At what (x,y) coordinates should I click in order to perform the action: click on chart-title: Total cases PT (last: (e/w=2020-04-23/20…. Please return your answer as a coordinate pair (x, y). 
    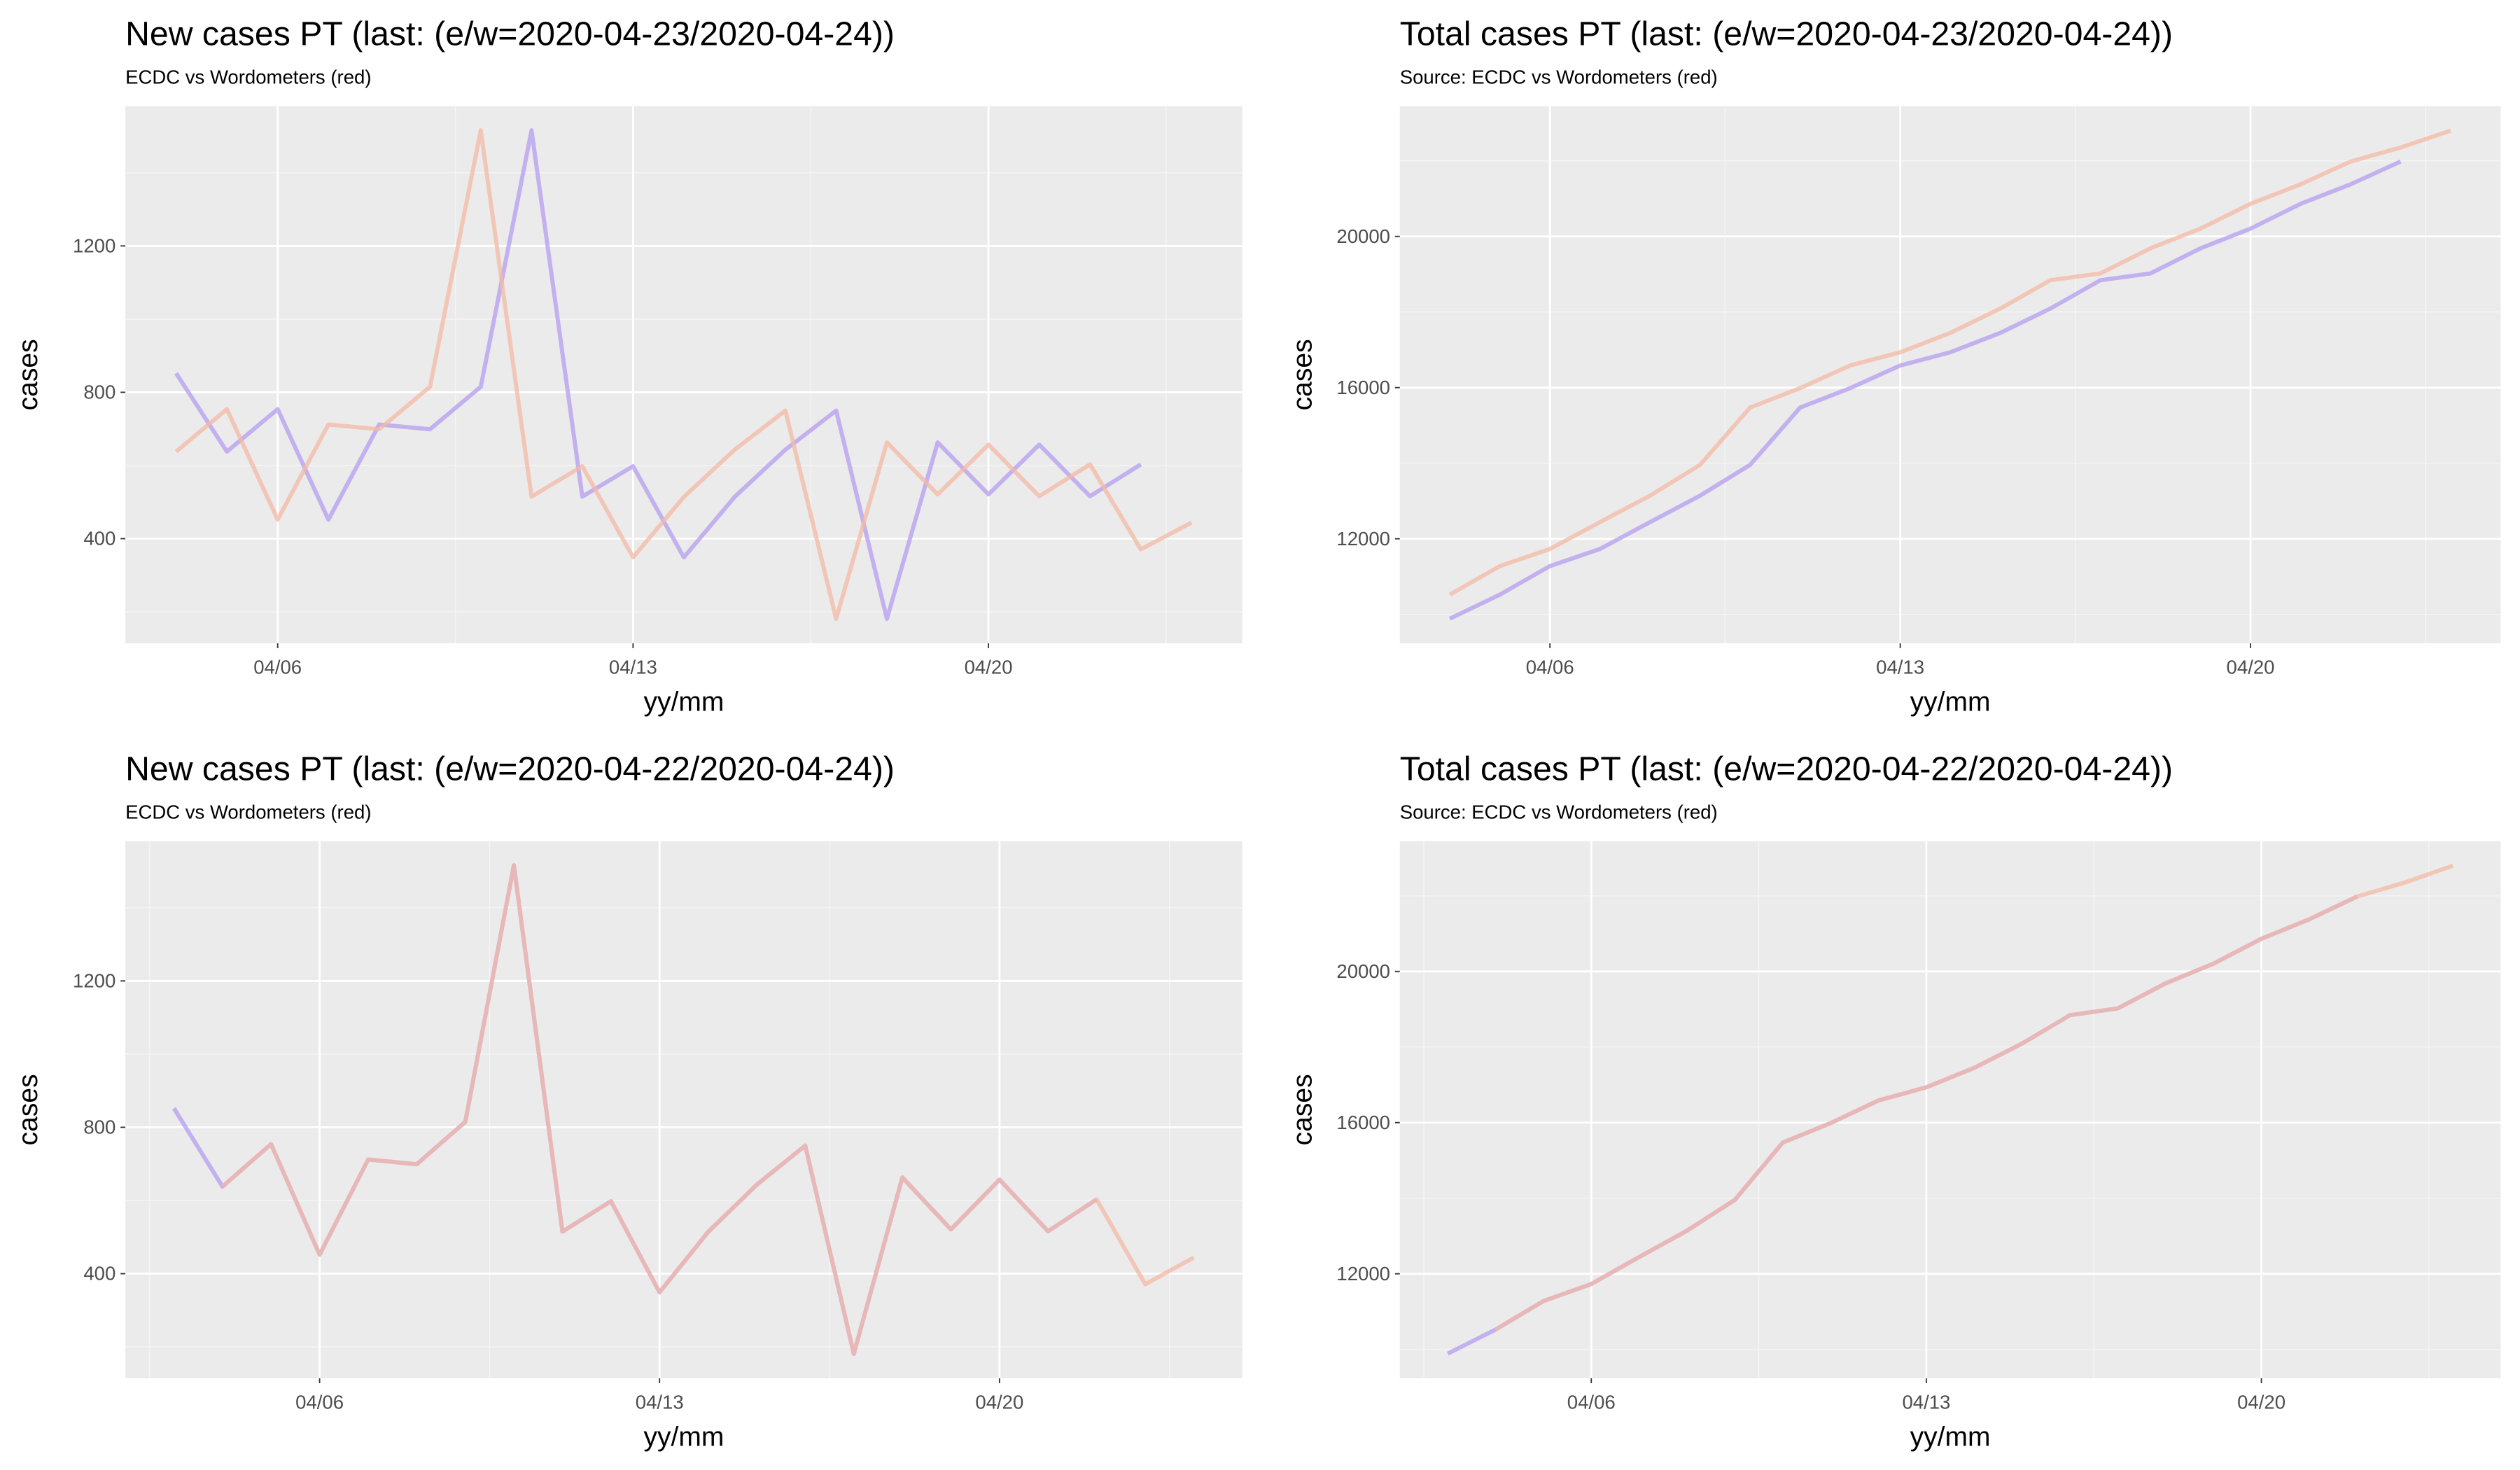
    Looking at the image, I should click on (1786, 33).